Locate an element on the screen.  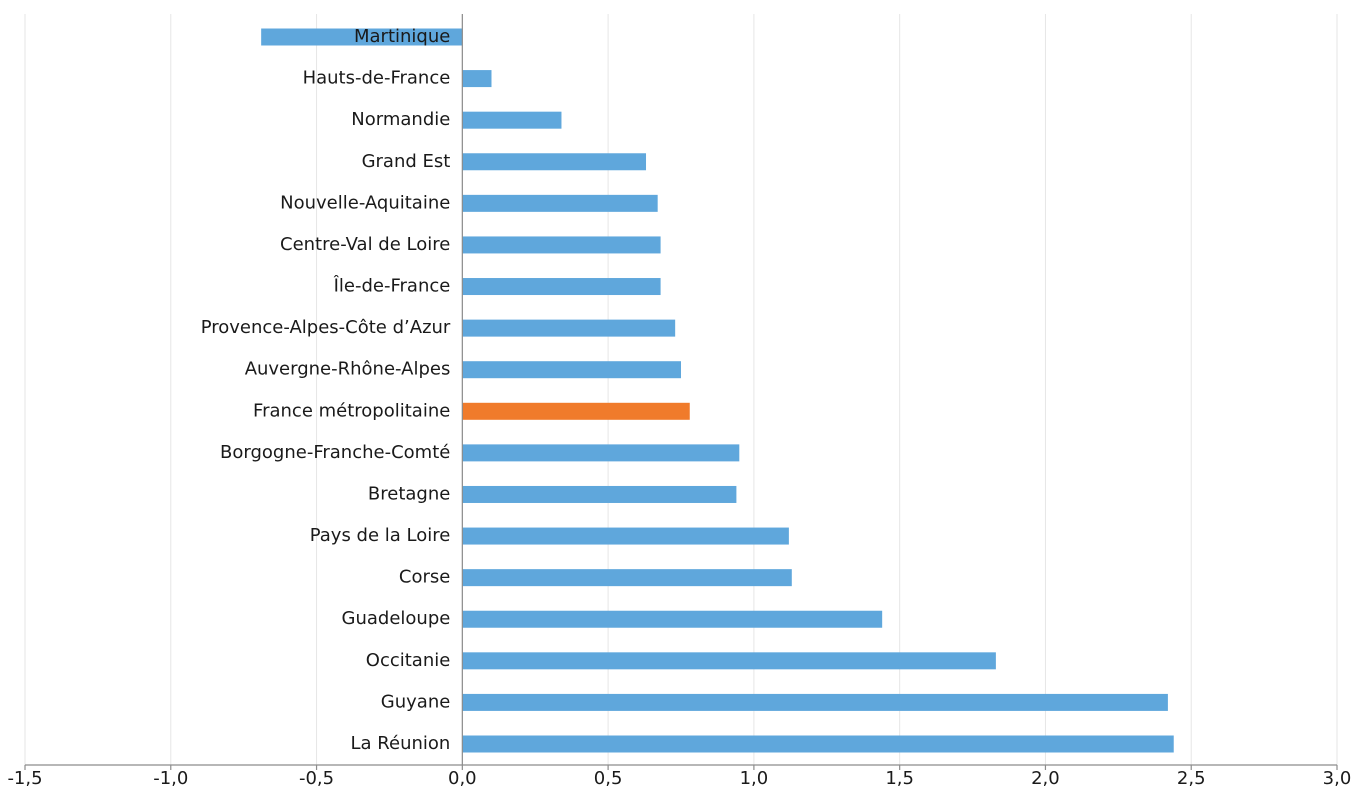
category-label: Pays de la Loire is located at coordinates (380, 535).